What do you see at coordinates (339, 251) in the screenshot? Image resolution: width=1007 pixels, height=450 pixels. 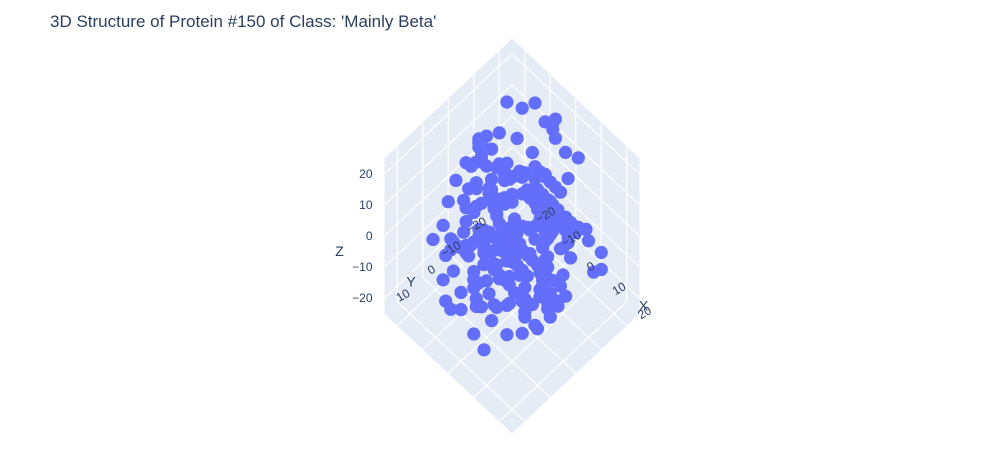 I see `z-axis-title: Z` at bounding box center [339, 251].